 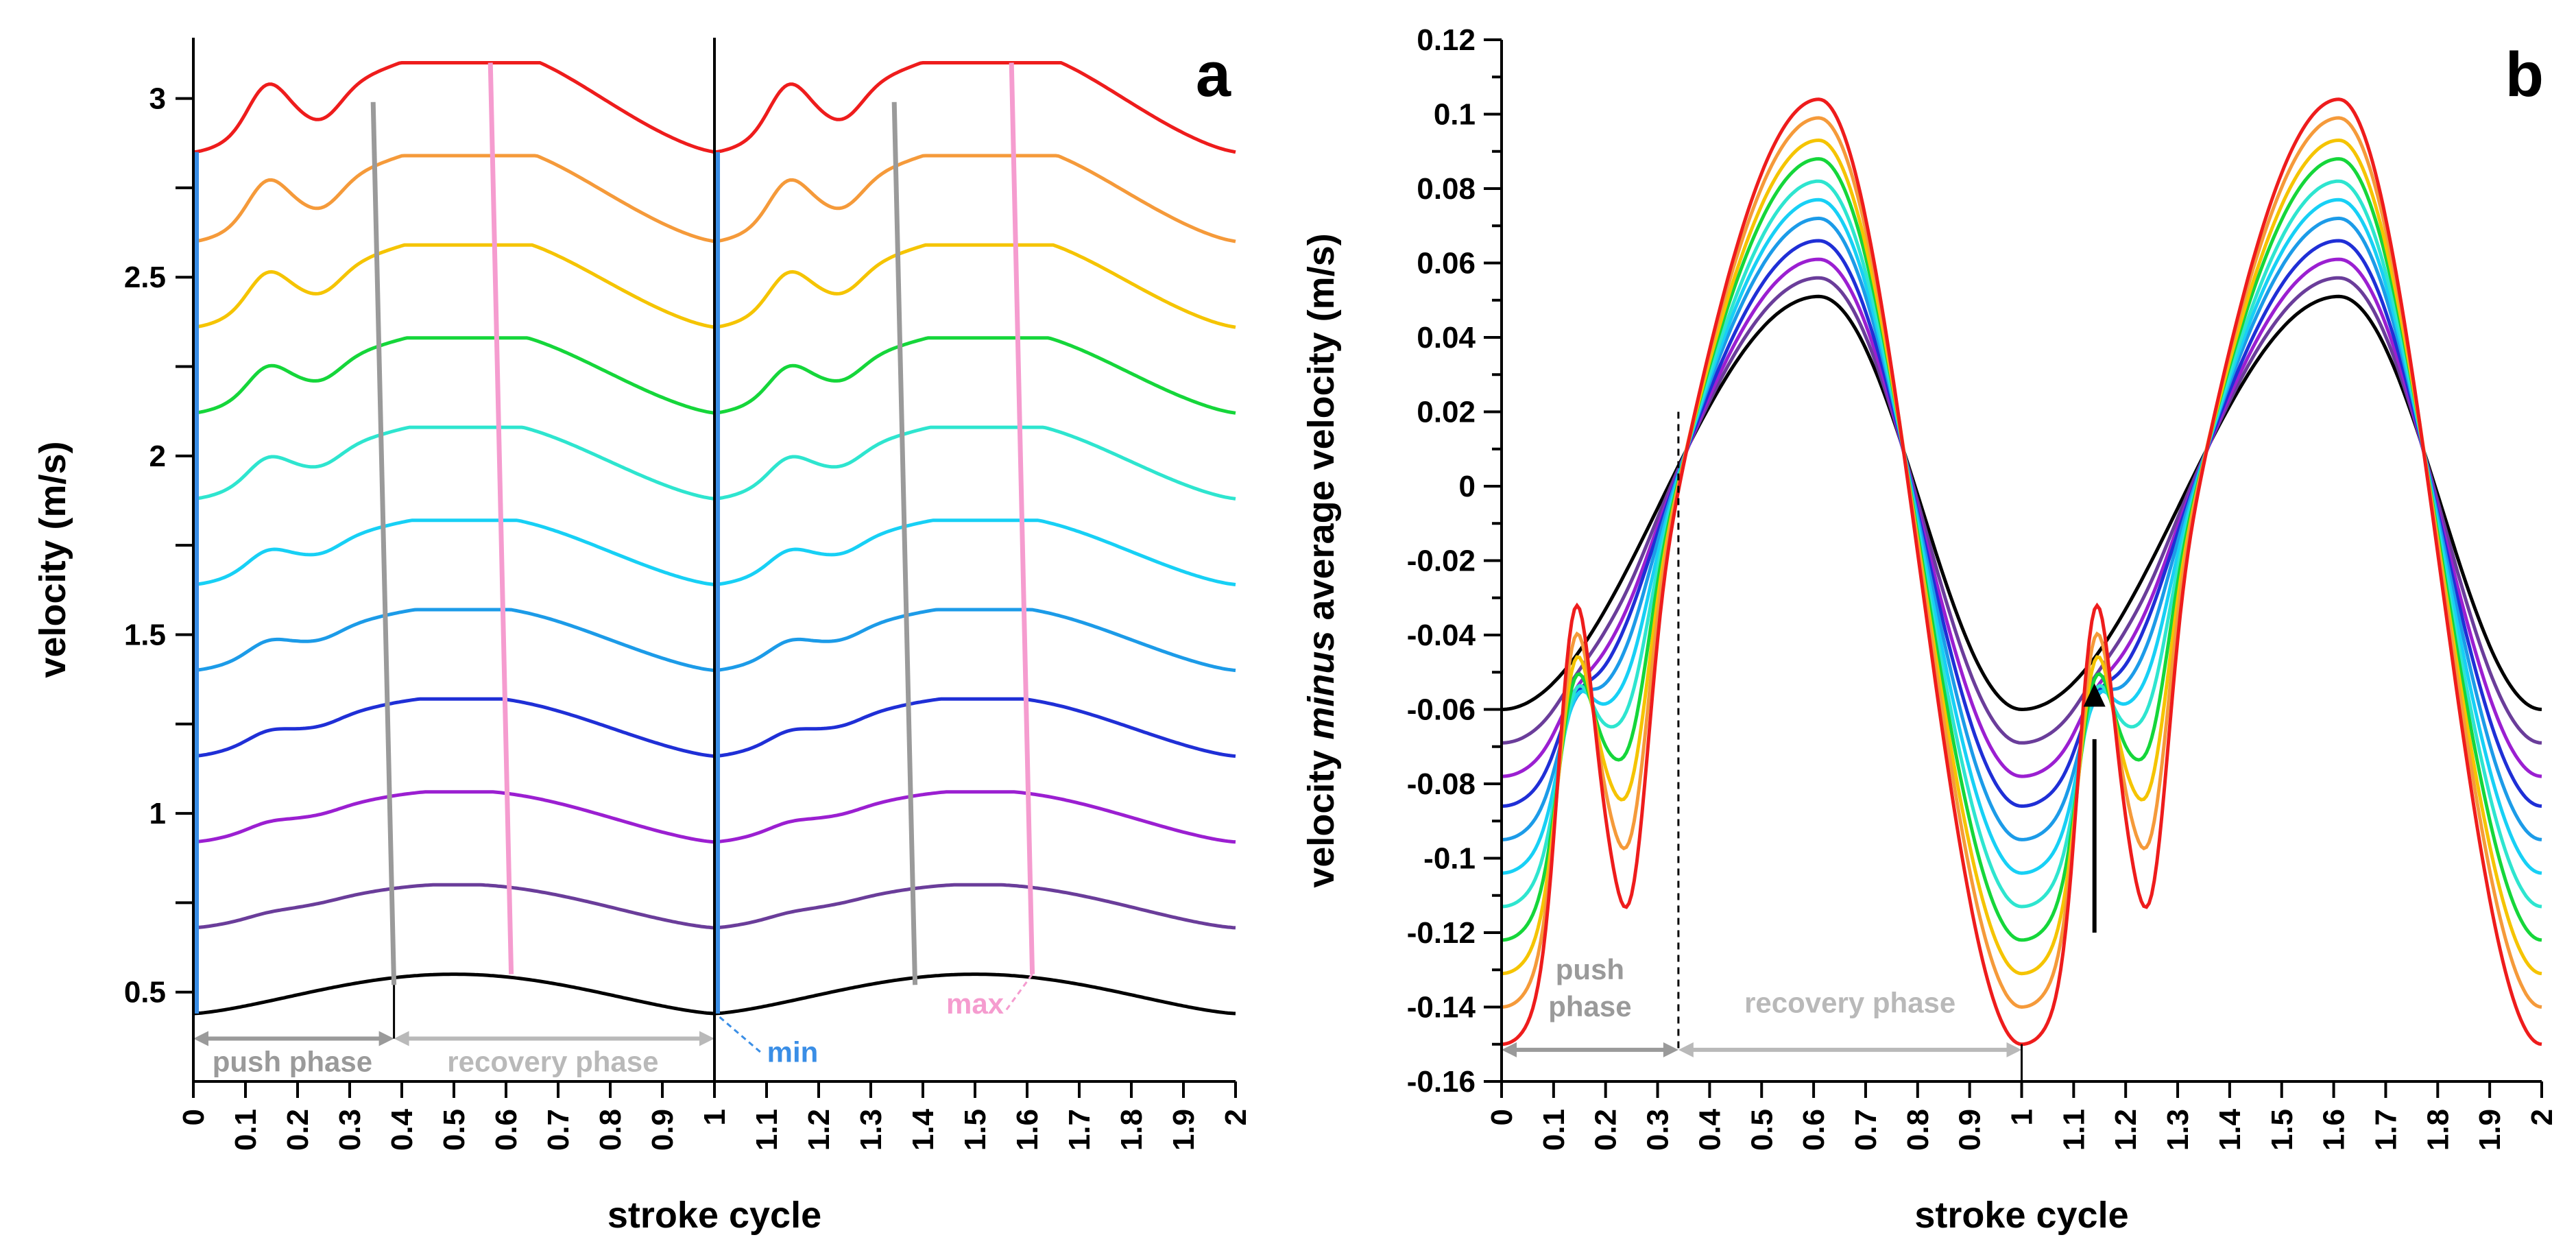 What do you see at coordinates (1850, 1003) in the screenshot?
I see `panel-b-recovery-phase-label: recovery phase` at bounding box center [1850, 1003].